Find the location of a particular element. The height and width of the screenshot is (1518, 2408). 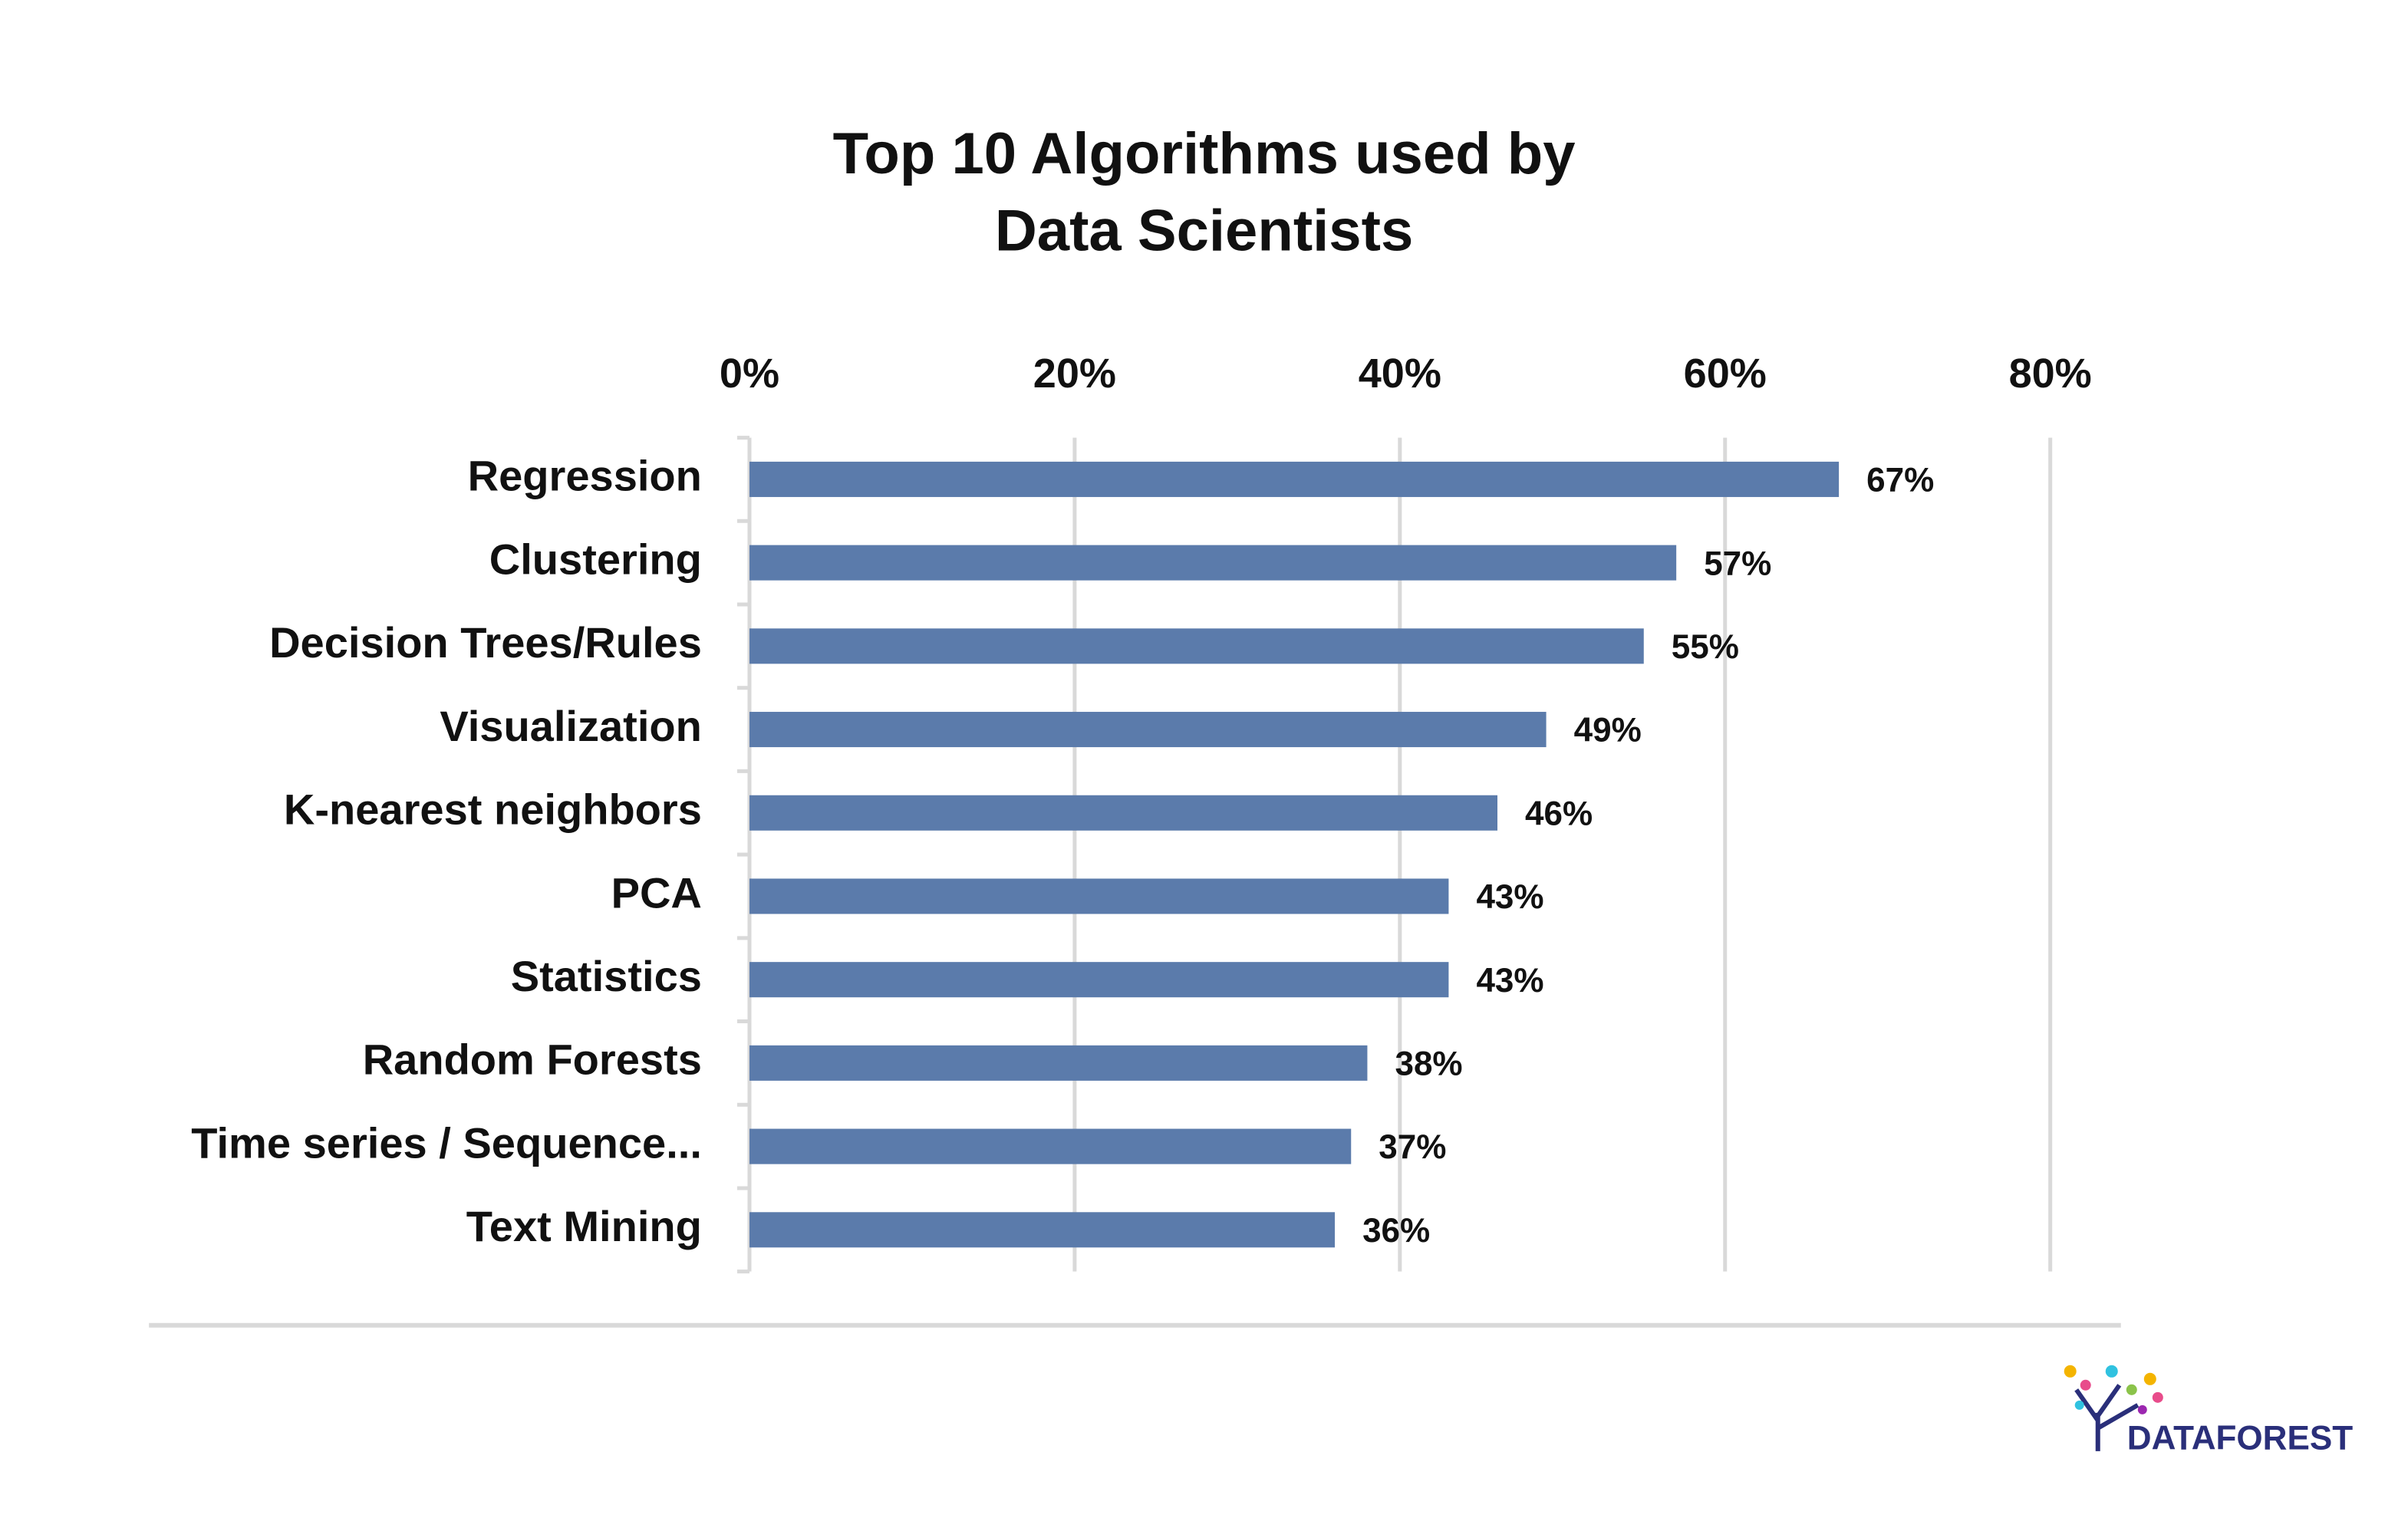

y-tick-label: Clustering is located at coordinates (595, 559).